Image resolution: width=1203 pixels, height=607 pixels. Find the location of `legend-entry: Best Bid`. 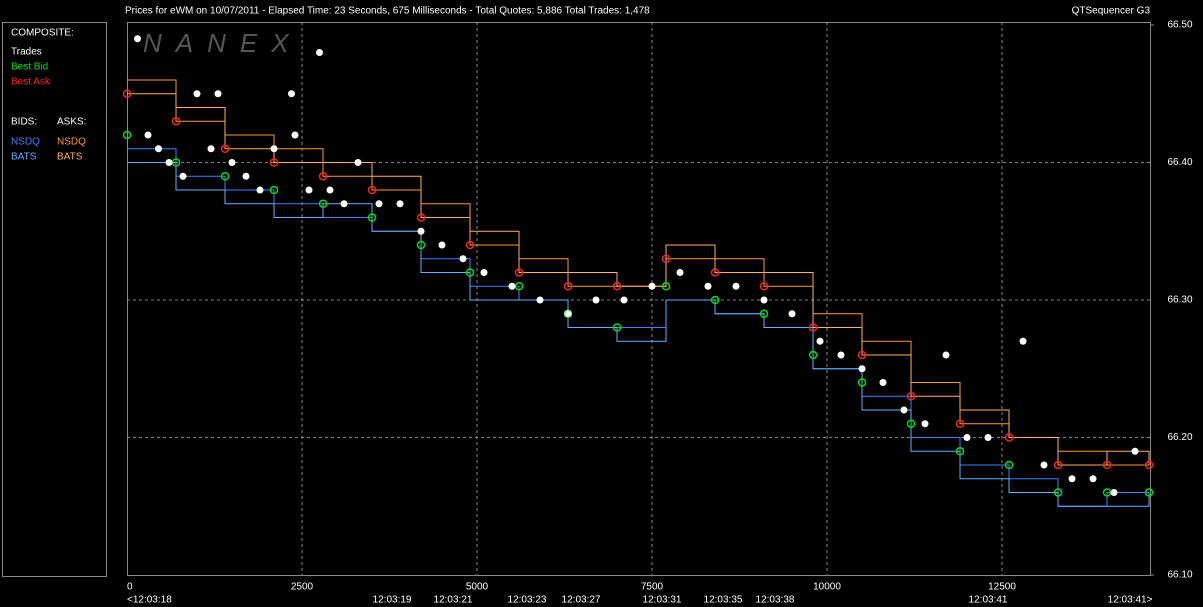

legend-entry: Best Bid is located at coordinates (29, 67).